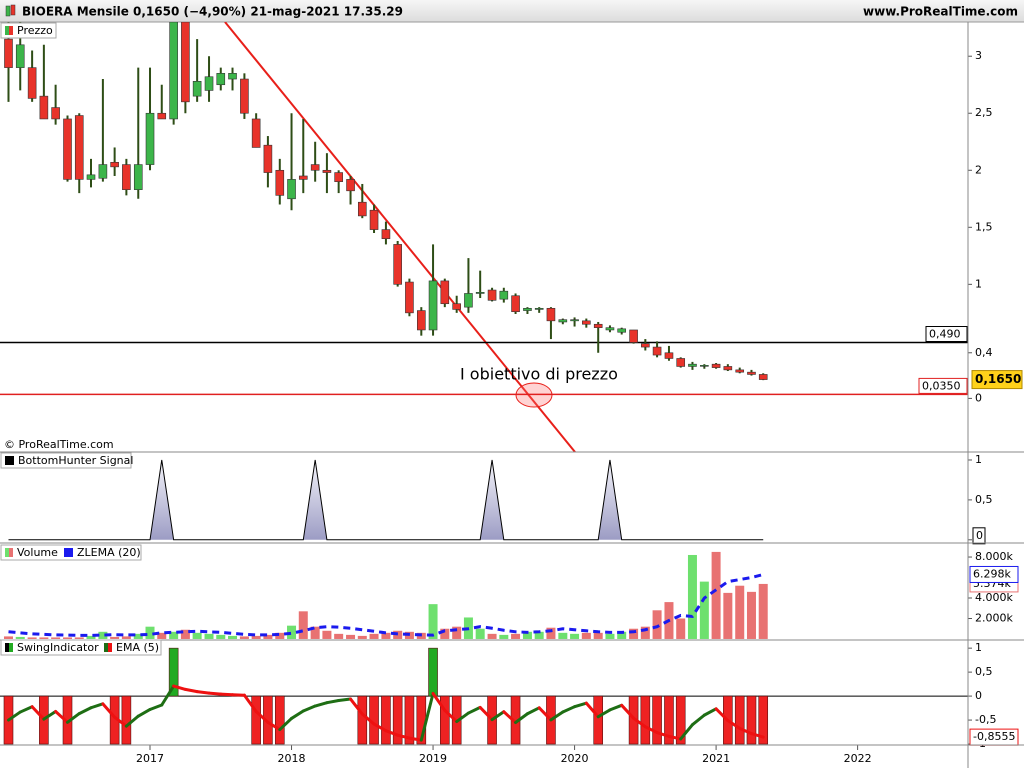 The image size is (1024, 768). I want to click on signal-line, so click(386, 500).